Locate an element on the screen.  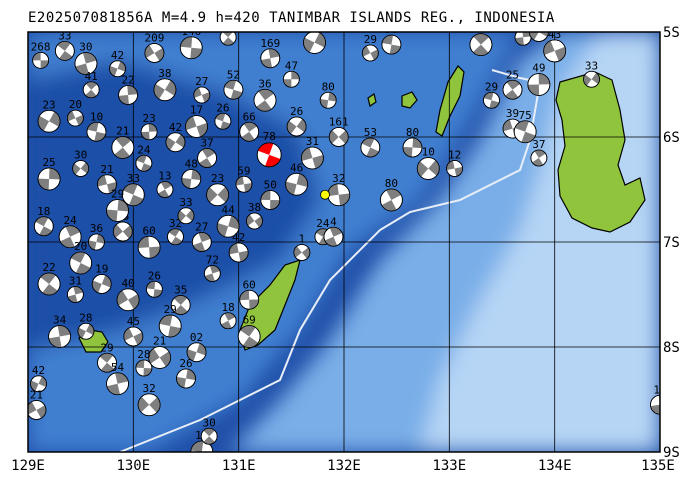
event-depth-label: 42 is located at coordinates (117, 55).